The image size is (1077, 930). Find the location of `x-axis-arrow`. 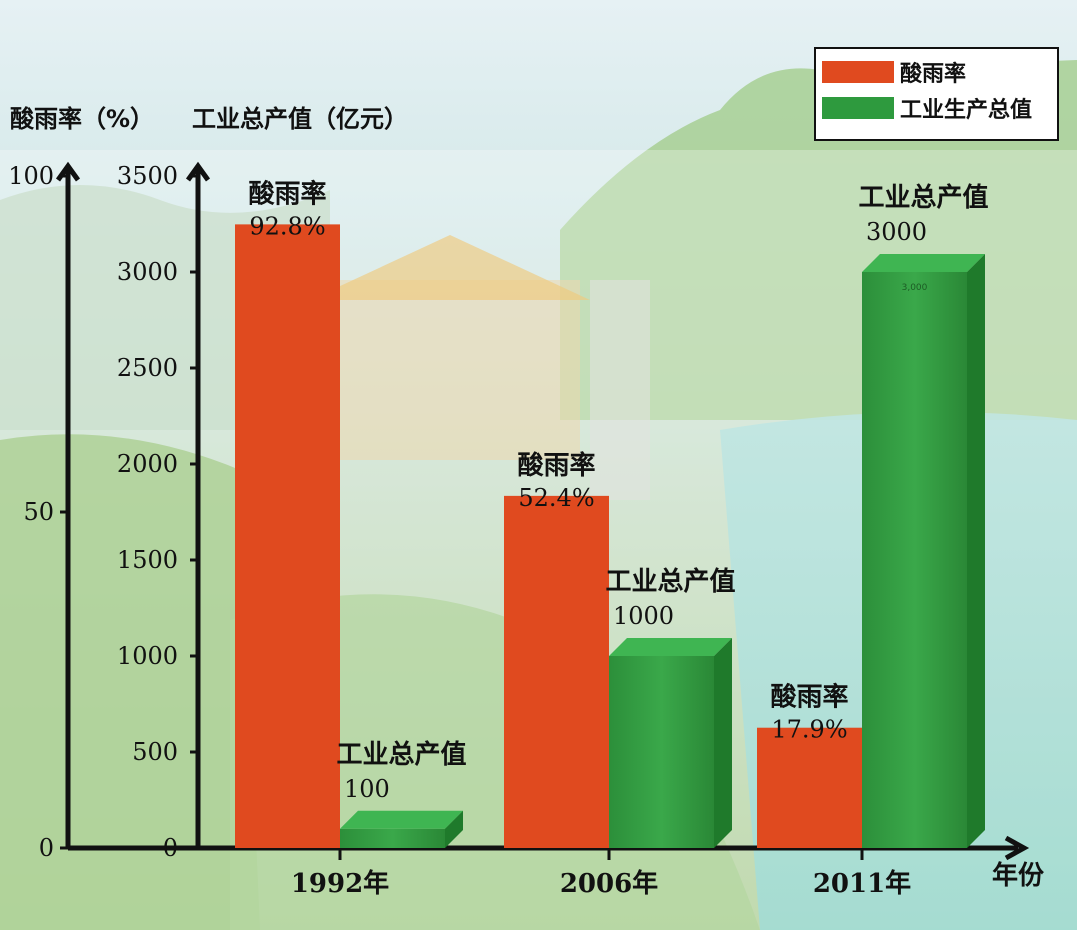

x-axis-arrow is located at coordinates (1017, 848).